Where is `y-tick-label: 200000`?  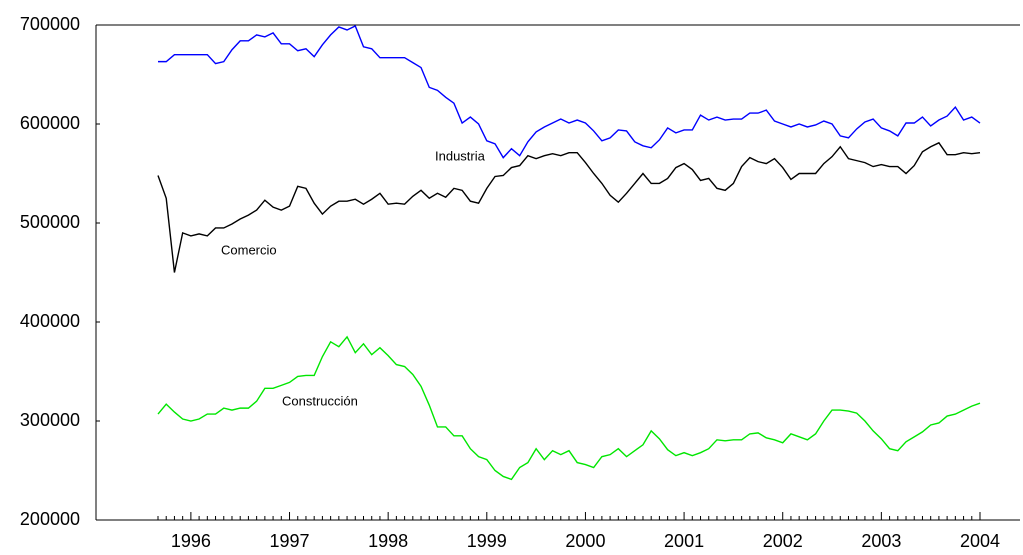
y-tick-label: 200000 is located at coordinates (50, 519).